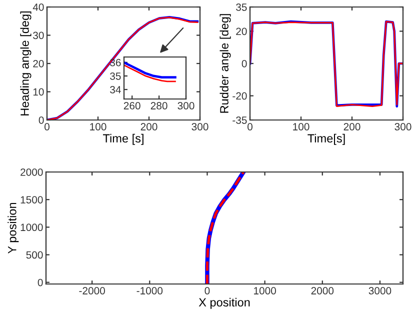  Describe the element at coordinates (34, 255) in the screenshot. I see `y-tick-label: 500` at that location.